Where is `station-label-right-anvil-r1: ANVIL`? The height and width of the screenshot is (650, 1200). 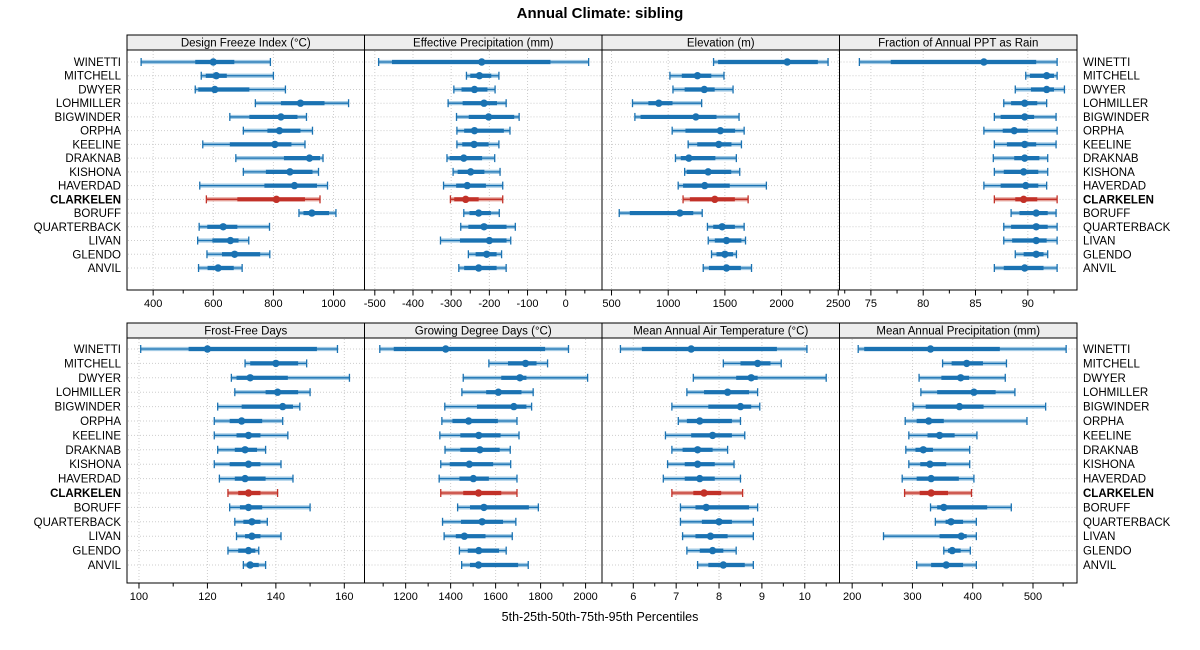
station-label-right-anvil-r1: ANVIL is located at coordinates (1100, 566).